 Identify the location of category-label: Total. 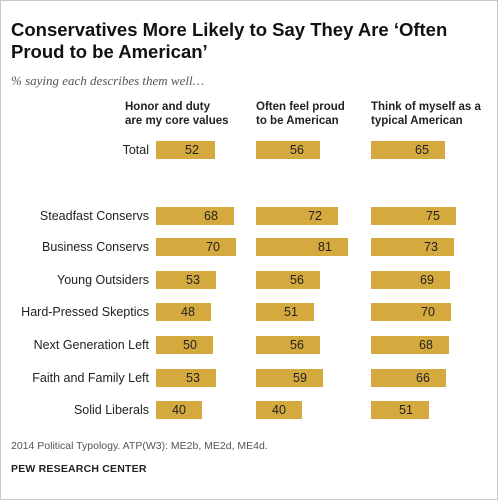
(135, 150).